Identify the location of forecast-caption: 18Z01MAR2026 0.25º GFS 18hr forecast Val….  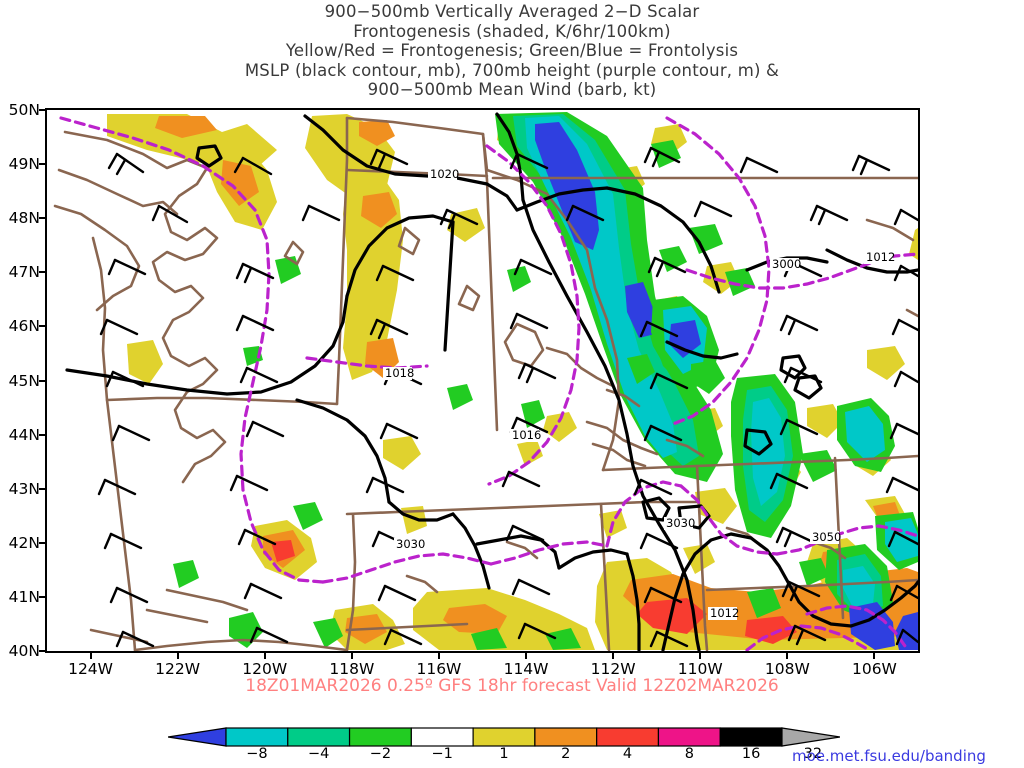
(512, 686).